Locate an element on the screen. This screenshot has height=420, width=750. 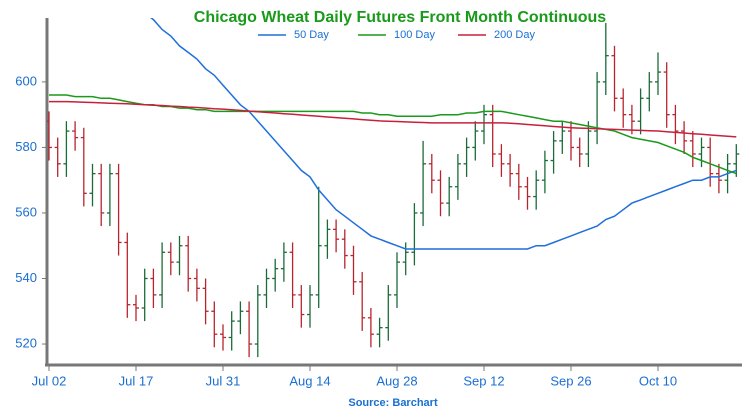
y-tick-label: 540 is located at coordinates (26, 277).